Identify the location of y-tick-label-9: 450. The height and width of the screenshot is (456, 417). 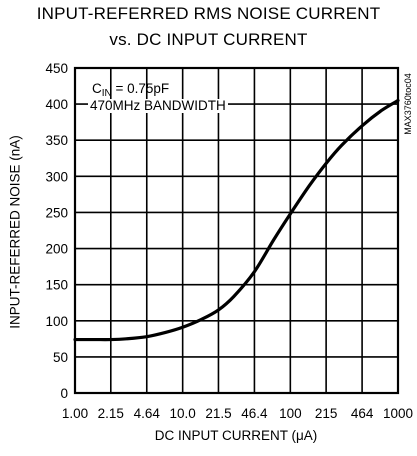
(56, 68).